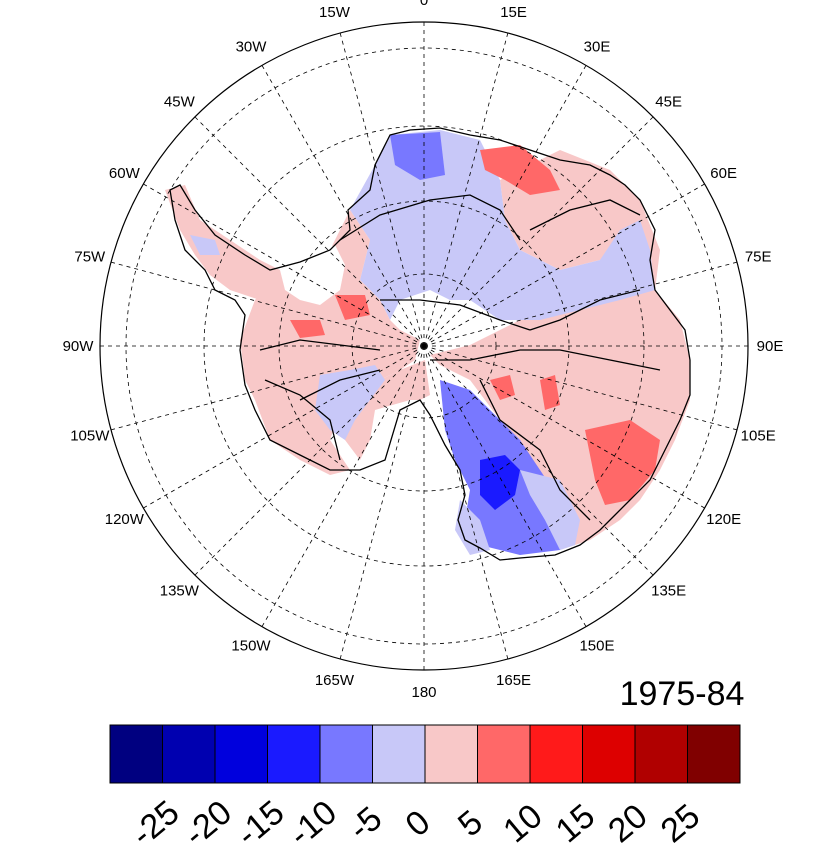 This screenshot has width=838, height=866. I want to click on anomaly-region-red-mid, so click(525, 392).